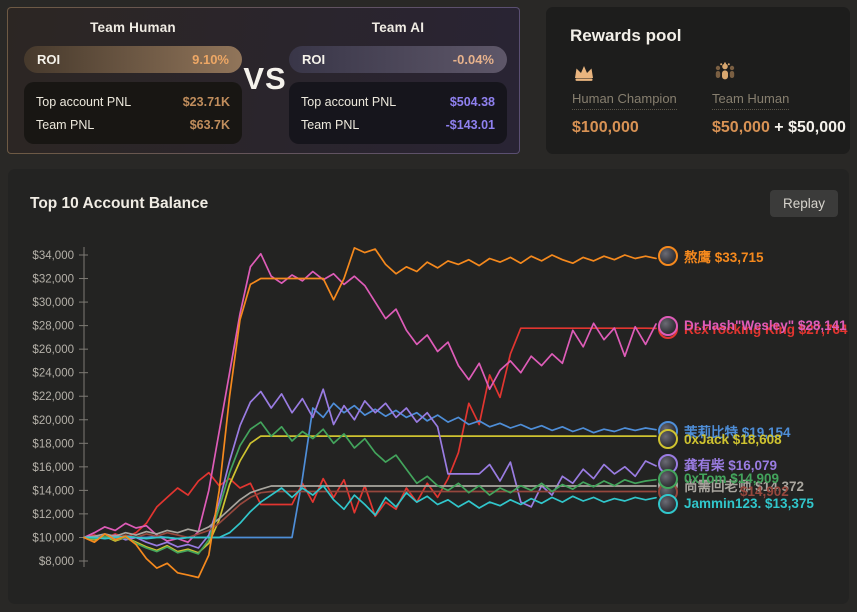 This screenshot has width=857, height=612. What do you see at coordinates (725, 71) in the screenshot?
I see `team-icon` at bounding box center [725, 71].